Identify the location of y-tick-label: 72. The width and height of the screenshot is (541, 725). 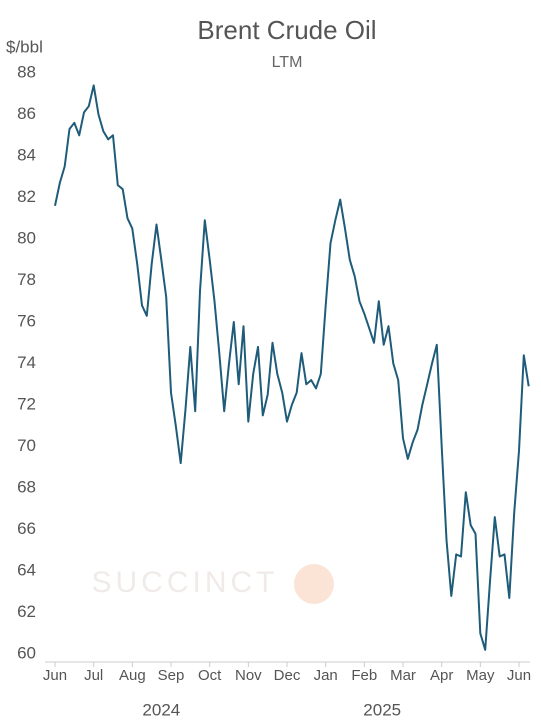
(26, 403).